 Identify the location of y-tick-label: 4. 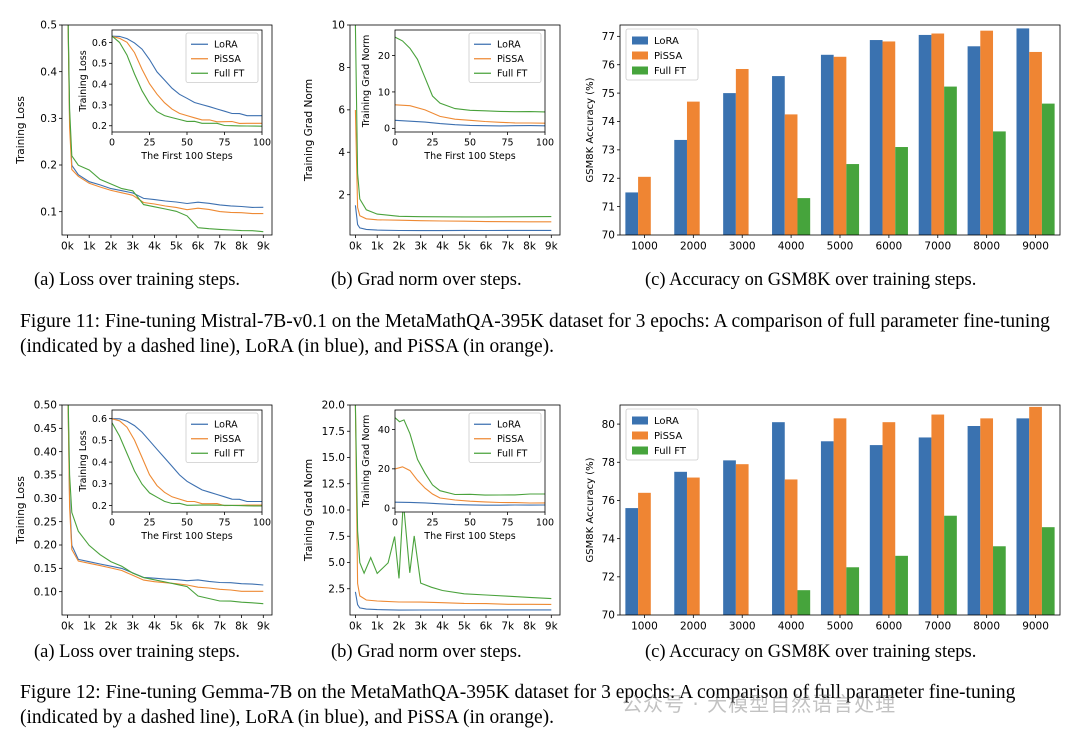
(341, 153).